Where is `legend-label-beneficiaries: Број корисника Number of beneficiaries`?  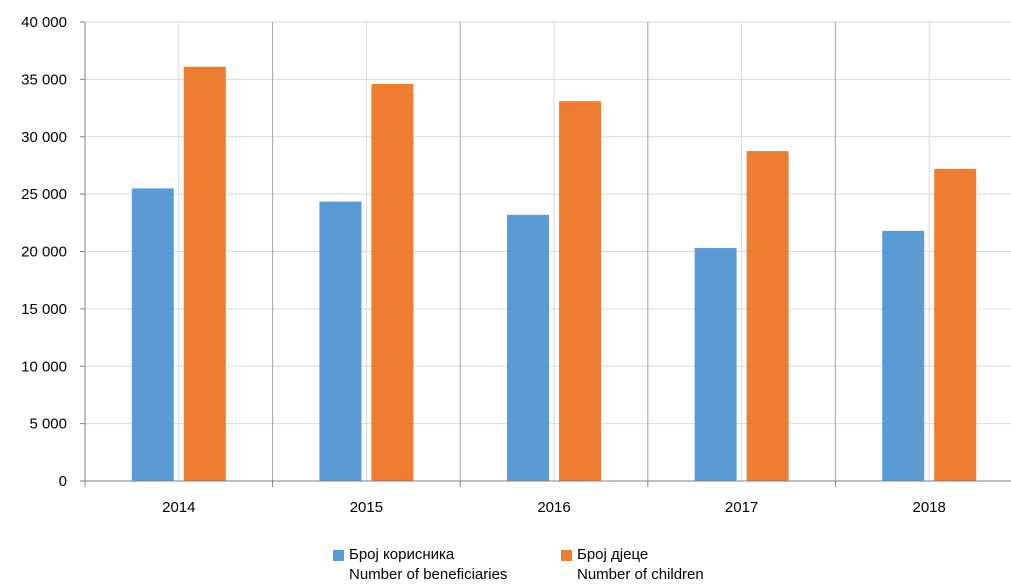
legend-label-beneficiaries: Број корисника Number of beneficiaries is located at coordinates (428, 565).